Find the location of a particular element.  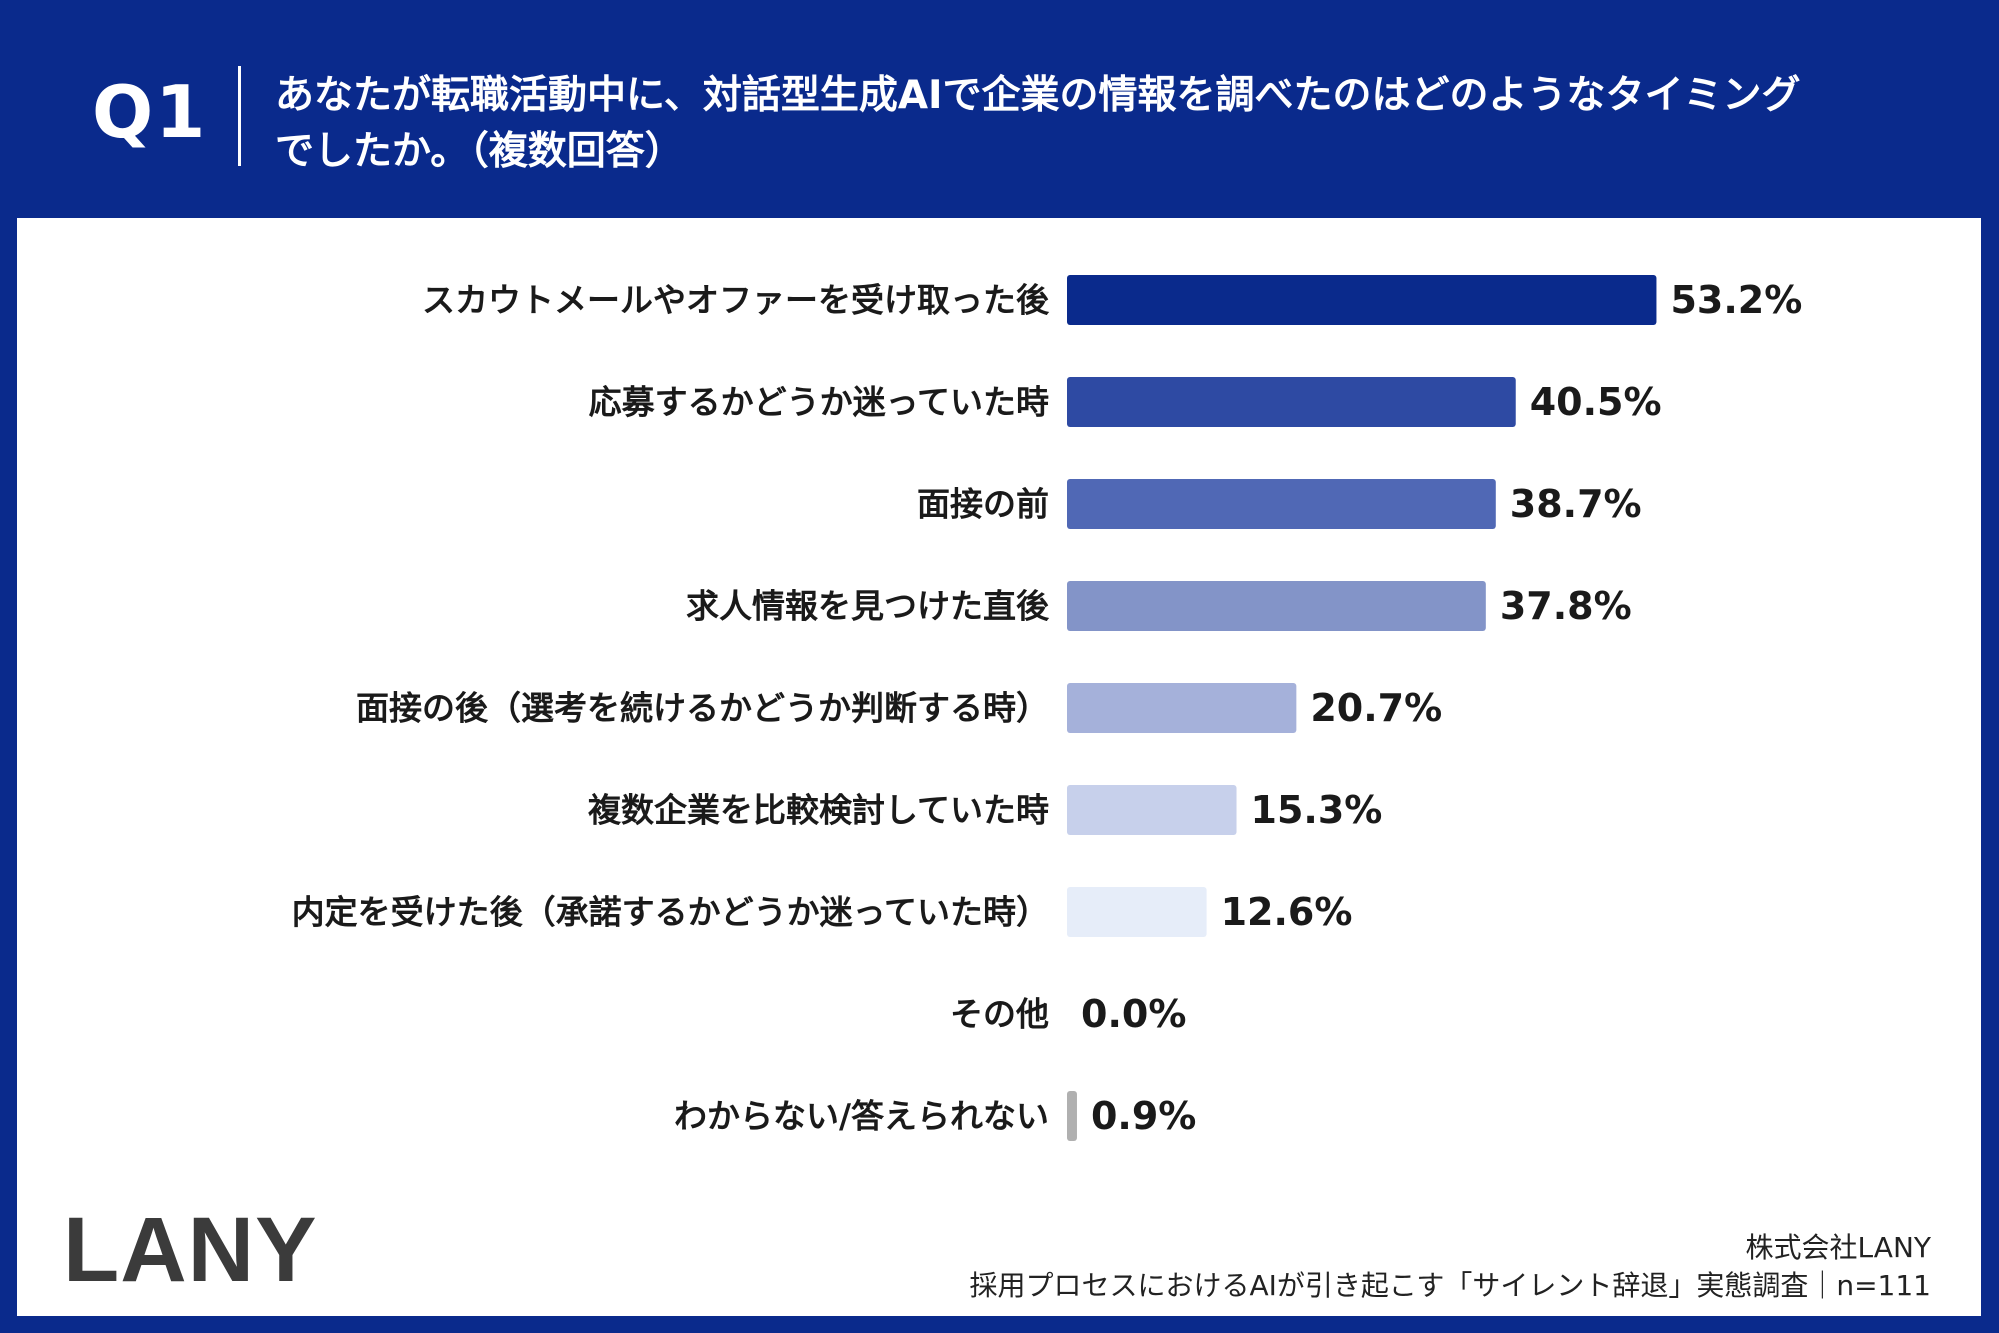

category-label: その他 is located at coordinates (999, 1014).